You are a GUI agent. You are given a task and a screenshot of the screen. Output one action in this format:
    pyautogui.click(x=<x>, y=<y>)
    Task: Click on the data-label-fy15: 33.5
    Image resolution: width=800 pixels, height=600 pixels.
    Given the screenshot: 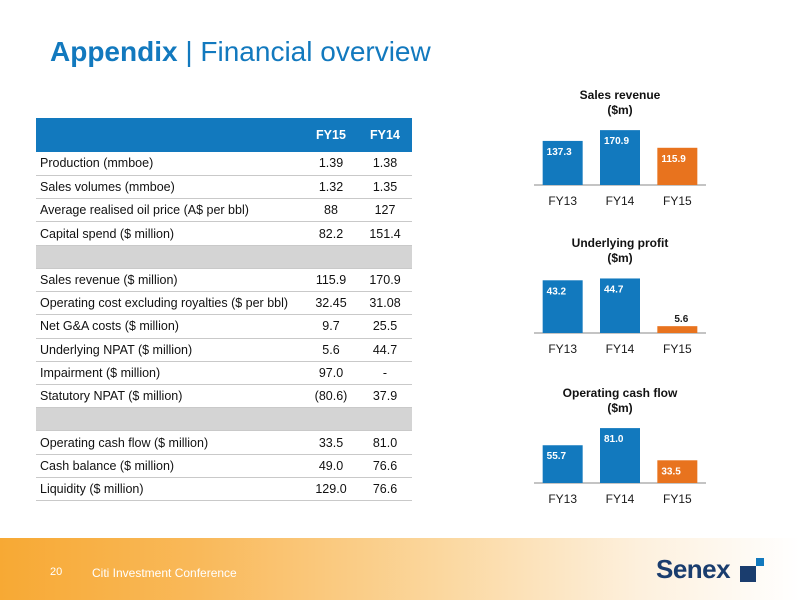 What is the action you would take?
    pyautogui.click(x=671, y=471)
    